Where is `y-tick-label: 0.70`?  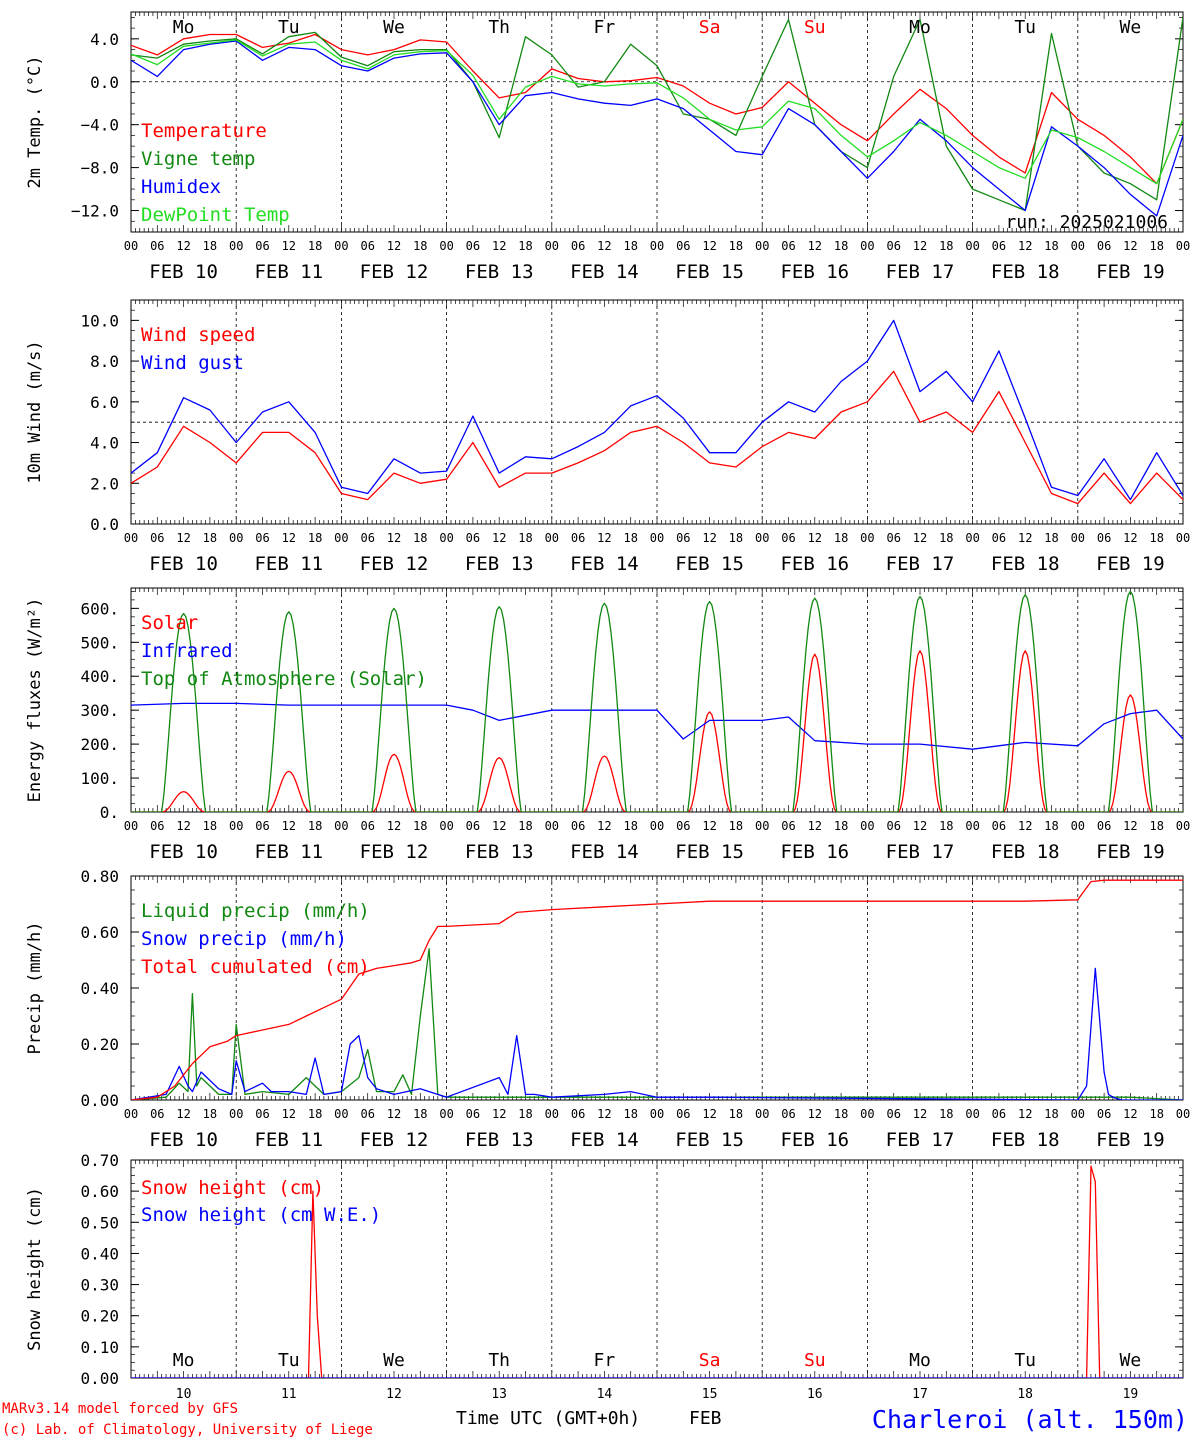
y-tick-label: 0.70 is located at coordinates (99, 1160).